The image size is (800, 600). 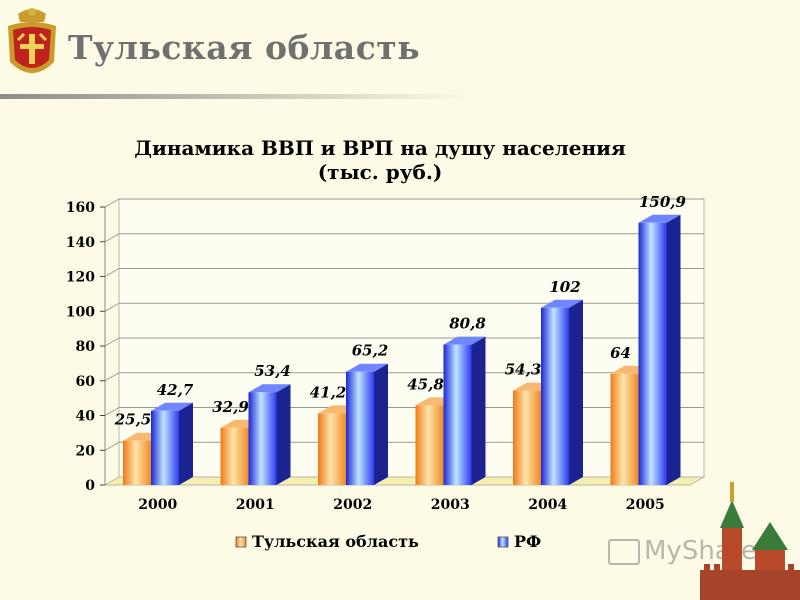 I want to click on tula-coat-of-arms-icon, so click(x=32, y=40).